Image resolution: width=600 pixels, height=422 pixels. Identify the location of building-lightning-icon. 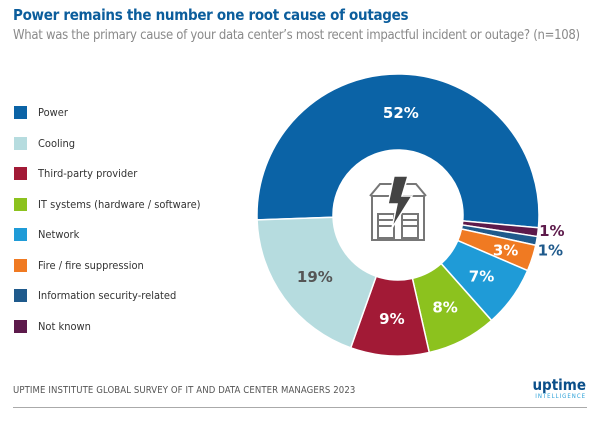
(398, 208).